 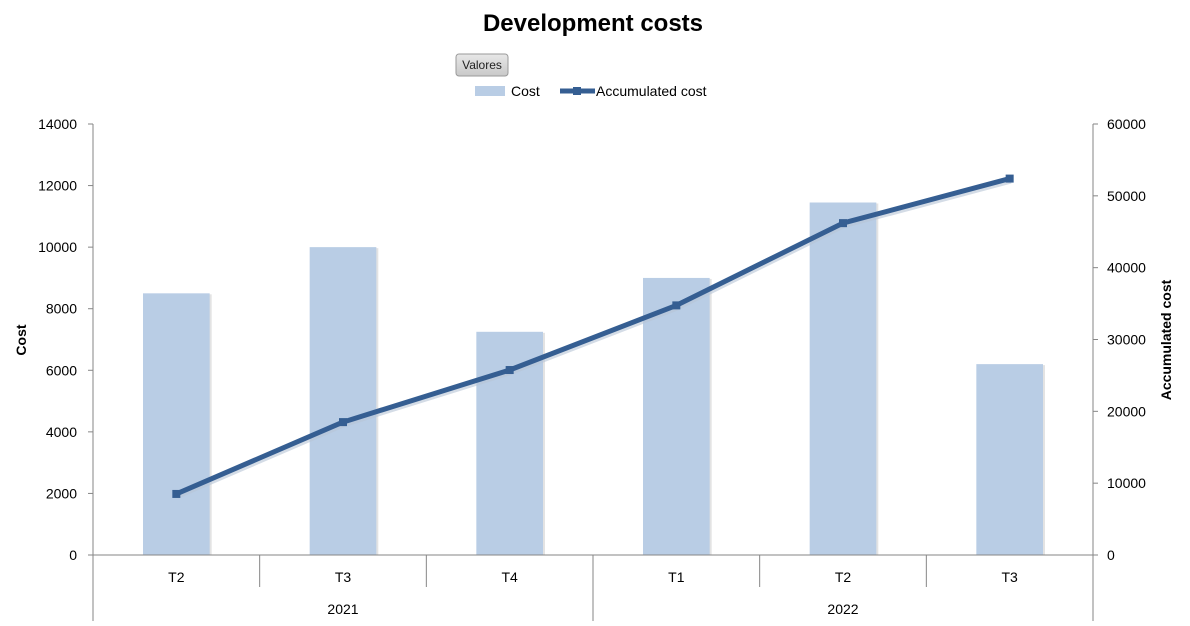 What do you see at coordinates (509, 577) in the screenshot?
I see `x-tick-label: T4` at bounding box center [509, 577].